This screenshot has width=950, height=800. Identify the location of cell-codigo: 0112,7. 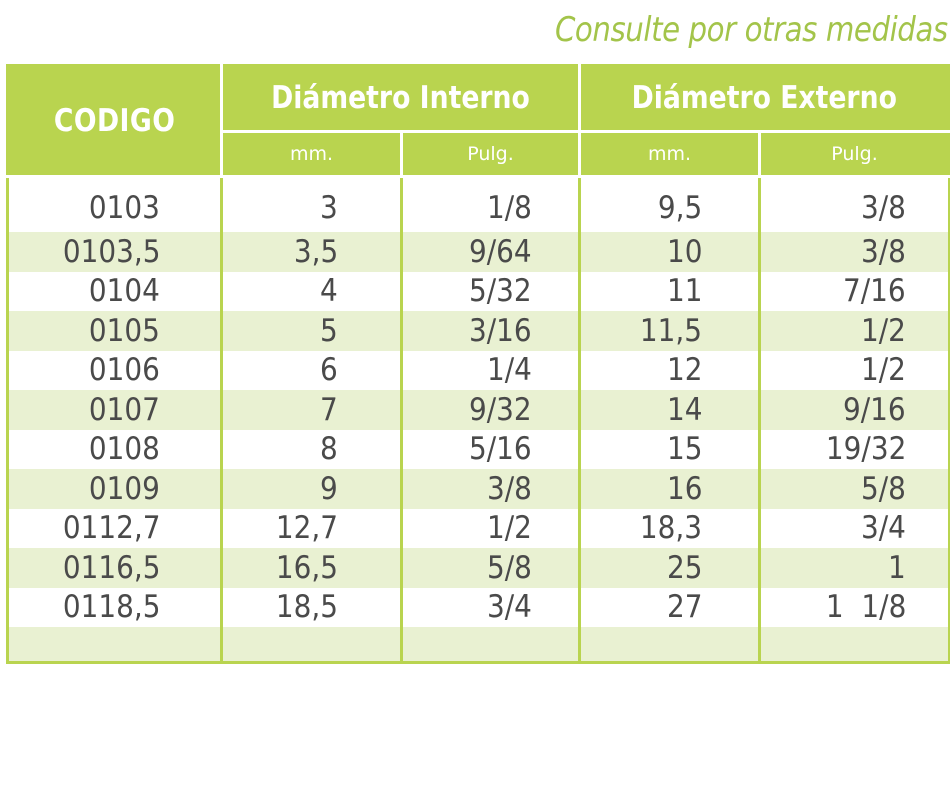
(115, 528).